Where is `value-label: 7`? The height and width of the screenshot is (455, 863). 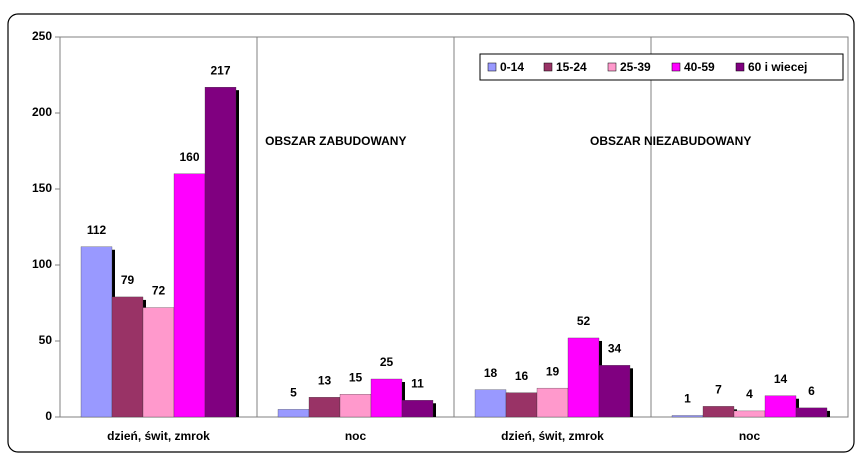 value-label: 7 is located at coordinates (718, 390).